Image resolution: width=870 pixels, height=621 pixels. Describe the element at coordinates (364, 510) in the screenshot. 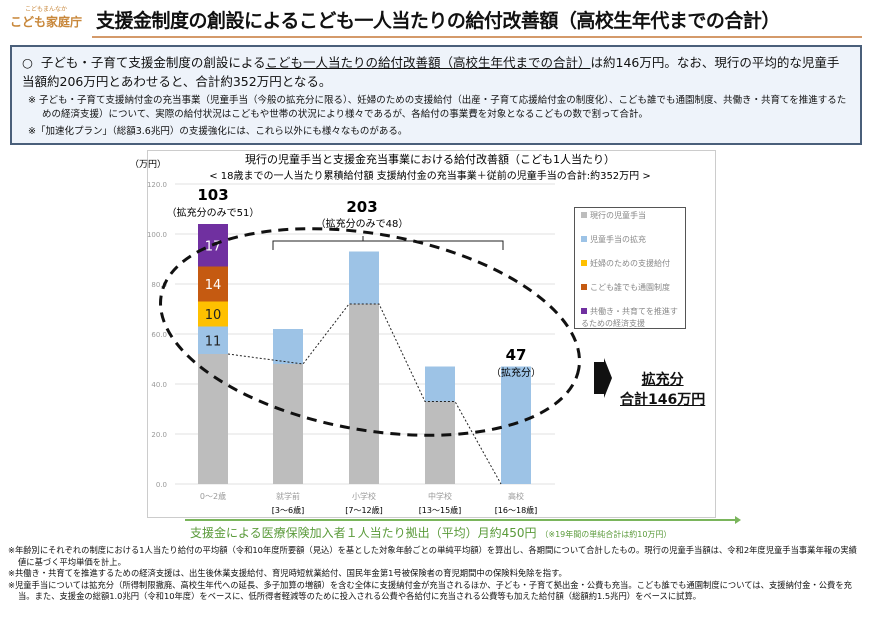

I see `x-tick-sublabel: [7～12歳]` at that location.